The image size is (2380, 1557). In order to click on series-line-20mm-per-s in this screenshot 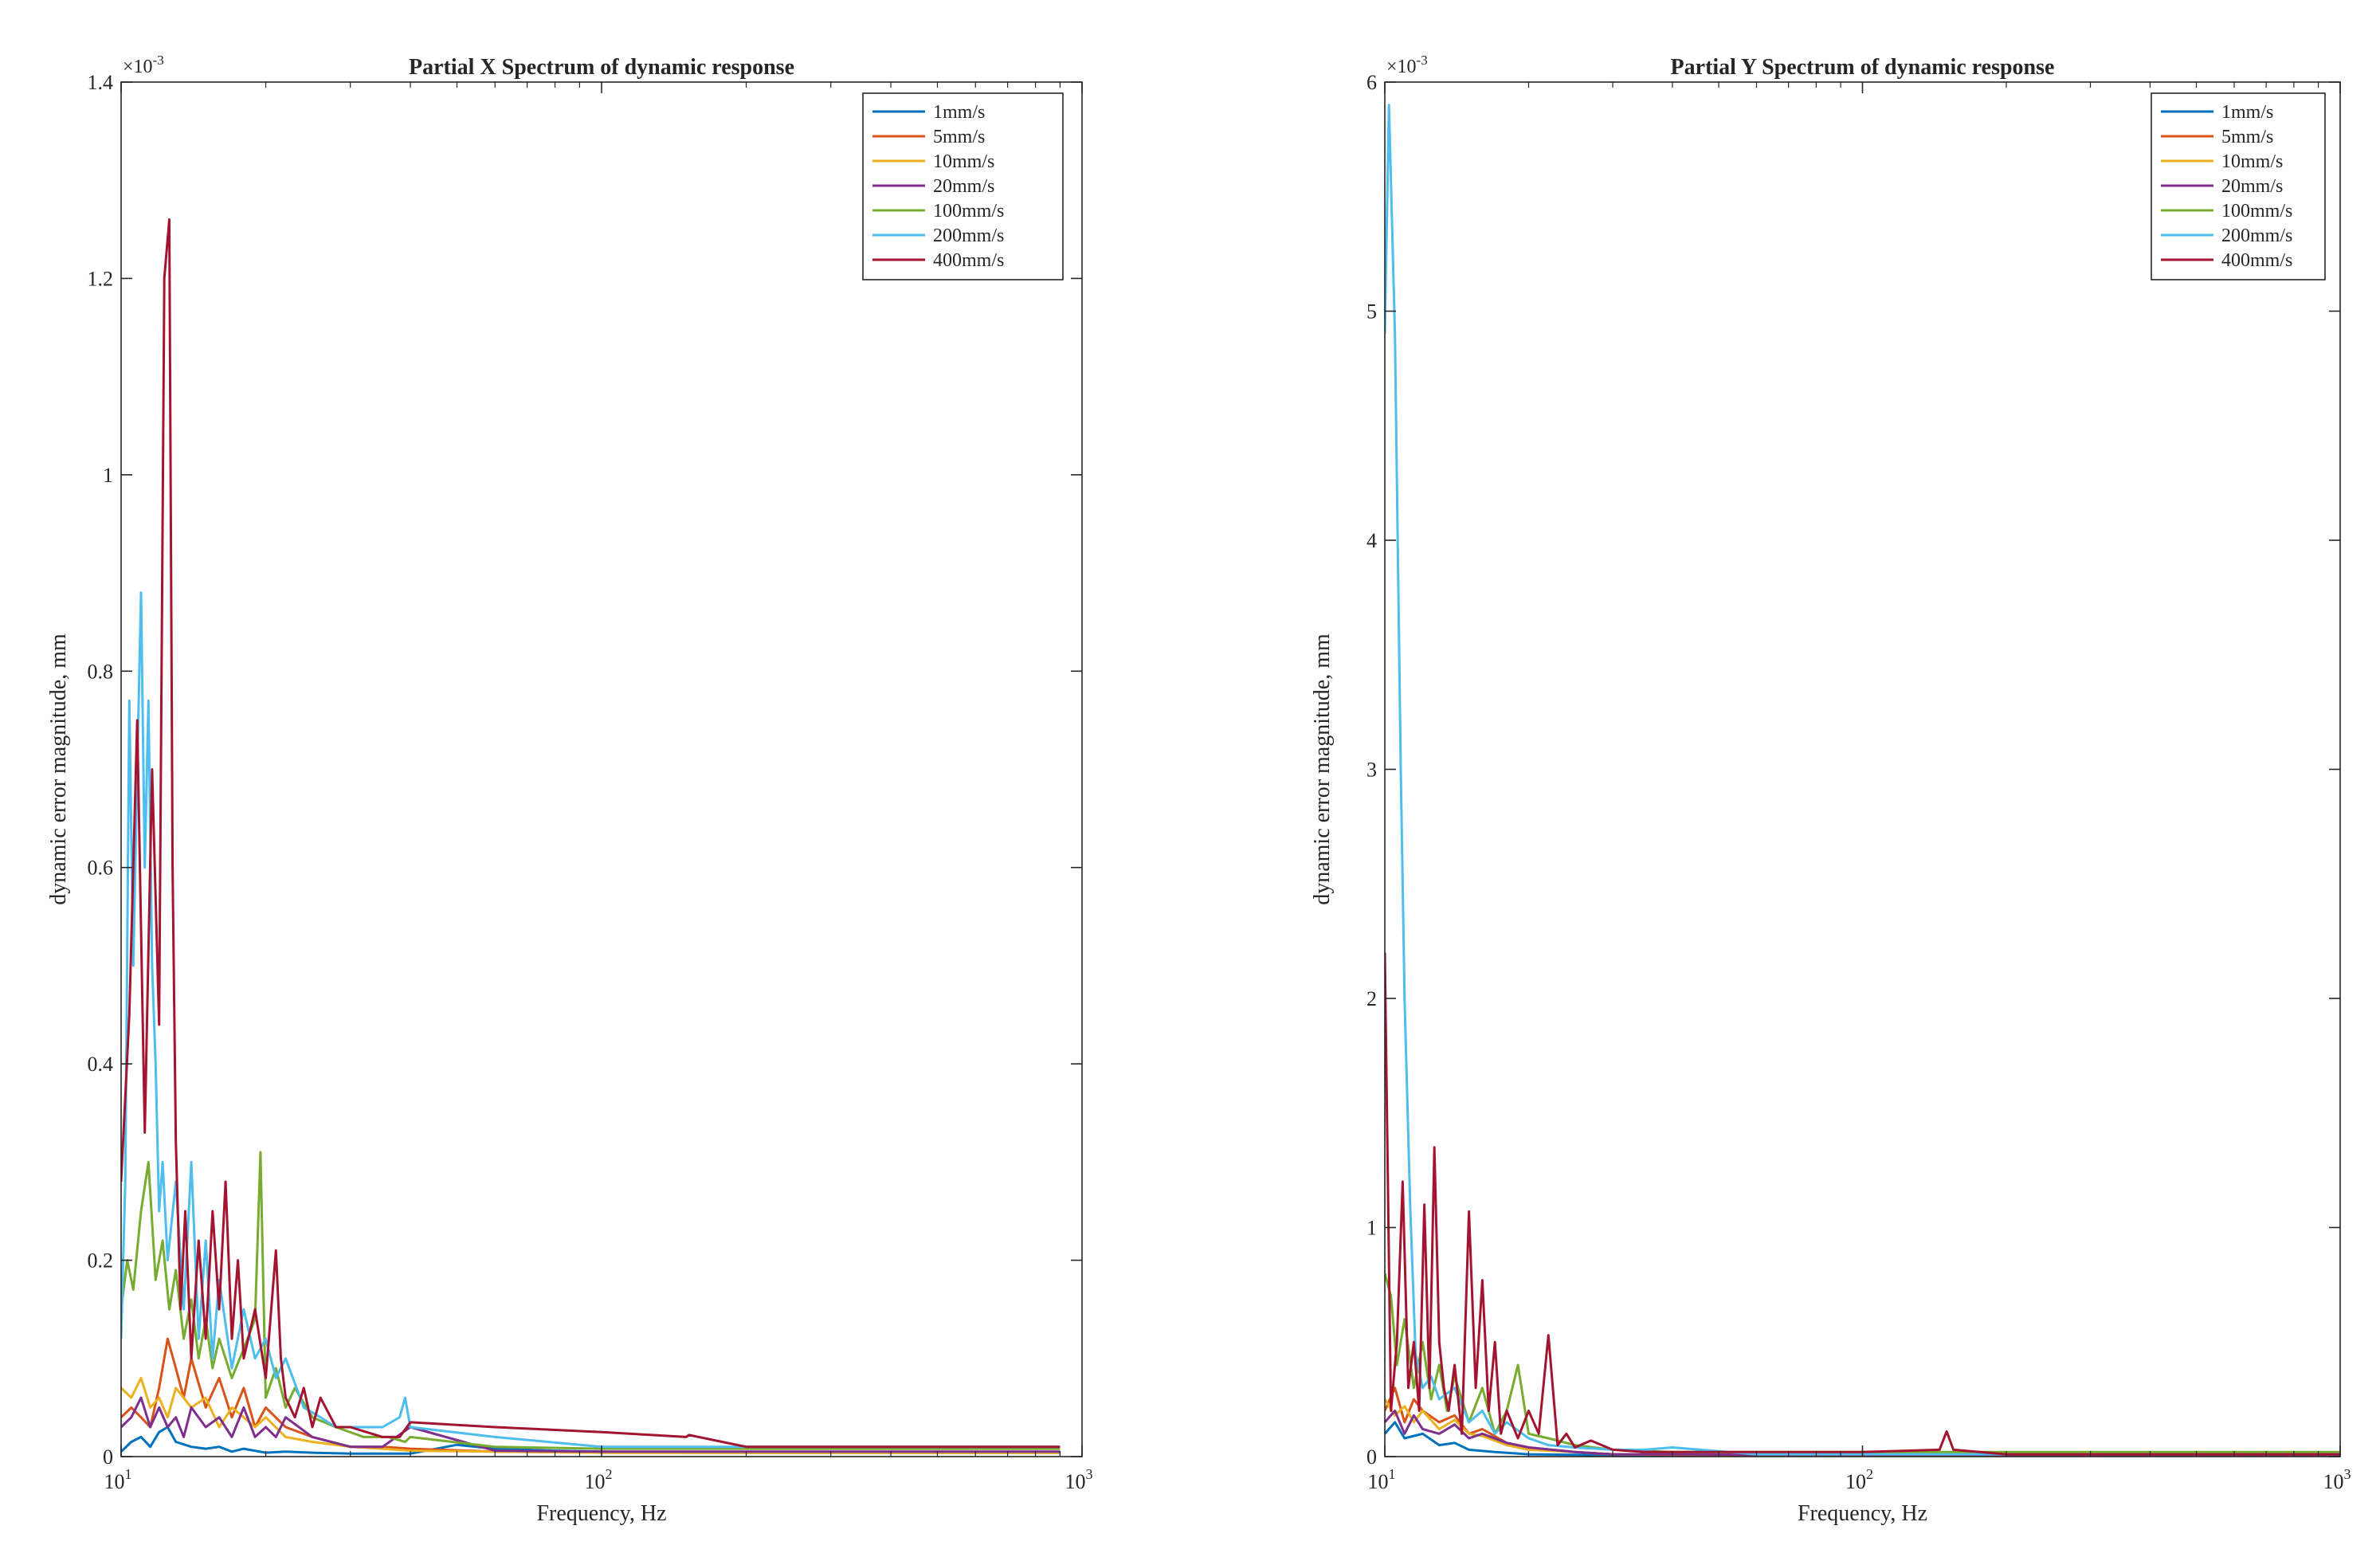, I will do `click(591, 1424)`.